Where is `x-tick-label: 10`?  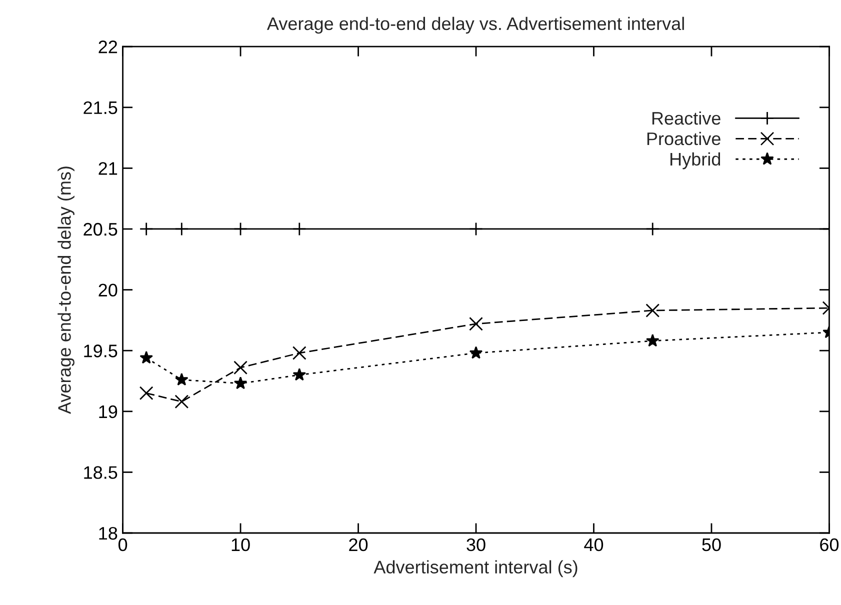
x-tick-label: 10 is located at coordinates (241, 545).